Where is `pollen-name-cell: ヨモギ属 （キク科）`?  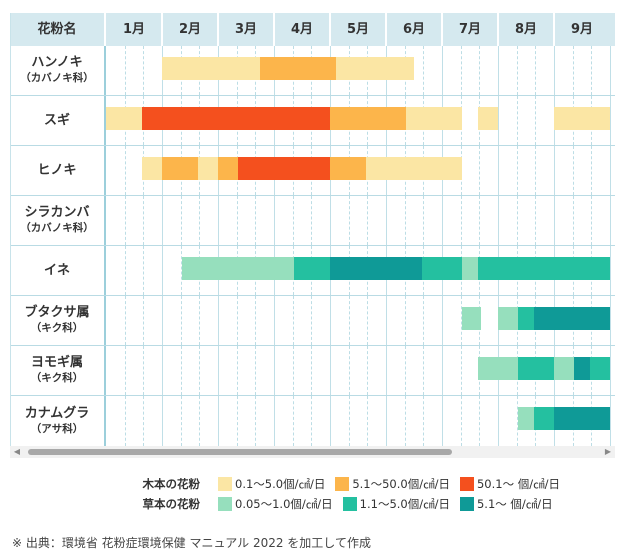
pollen-name-cell: ヨモギ属 （キク科） is located at coordinates (58, 370).